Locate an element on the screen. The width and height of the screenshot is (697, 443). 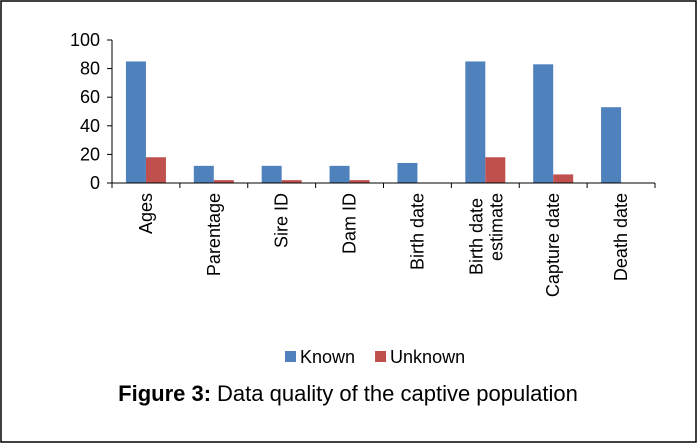
caption-text: Data quality of the captive population is located at coordinates (397, 393).